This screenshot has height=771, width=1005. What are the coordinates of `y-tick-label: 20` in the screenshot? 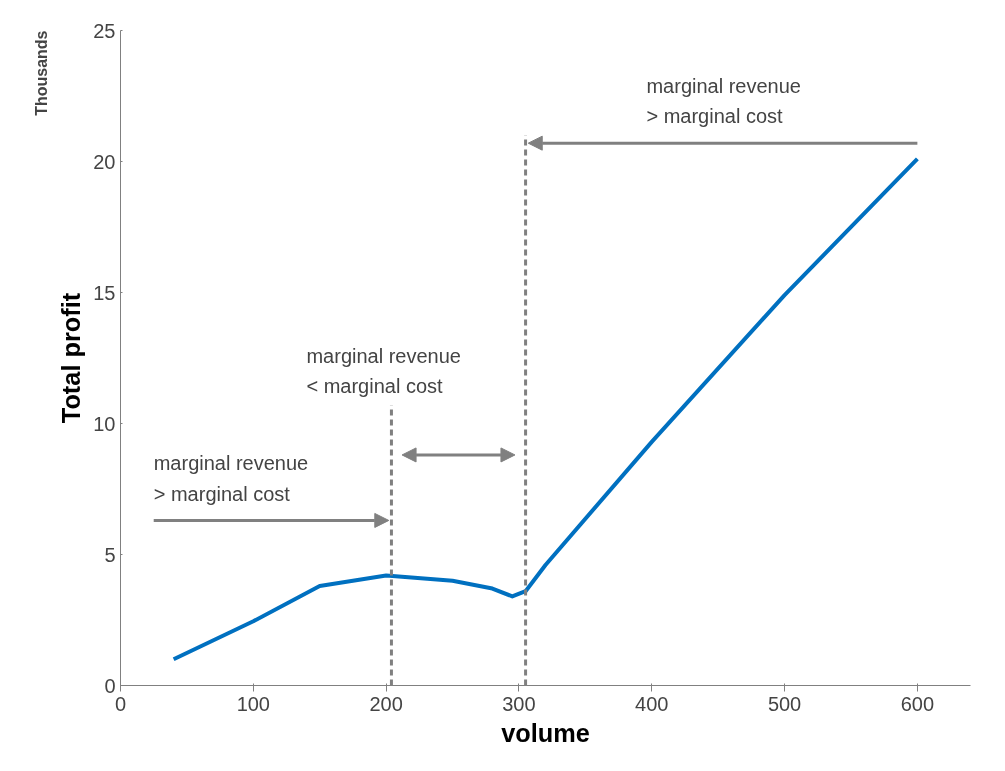 It's located at (104, 161).